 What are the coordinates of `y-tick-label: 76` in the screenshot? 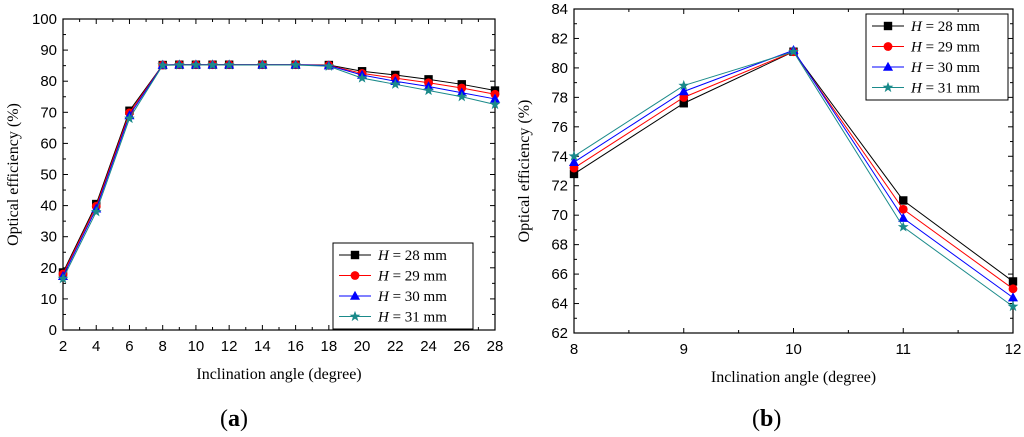 It's located at (559, 127).